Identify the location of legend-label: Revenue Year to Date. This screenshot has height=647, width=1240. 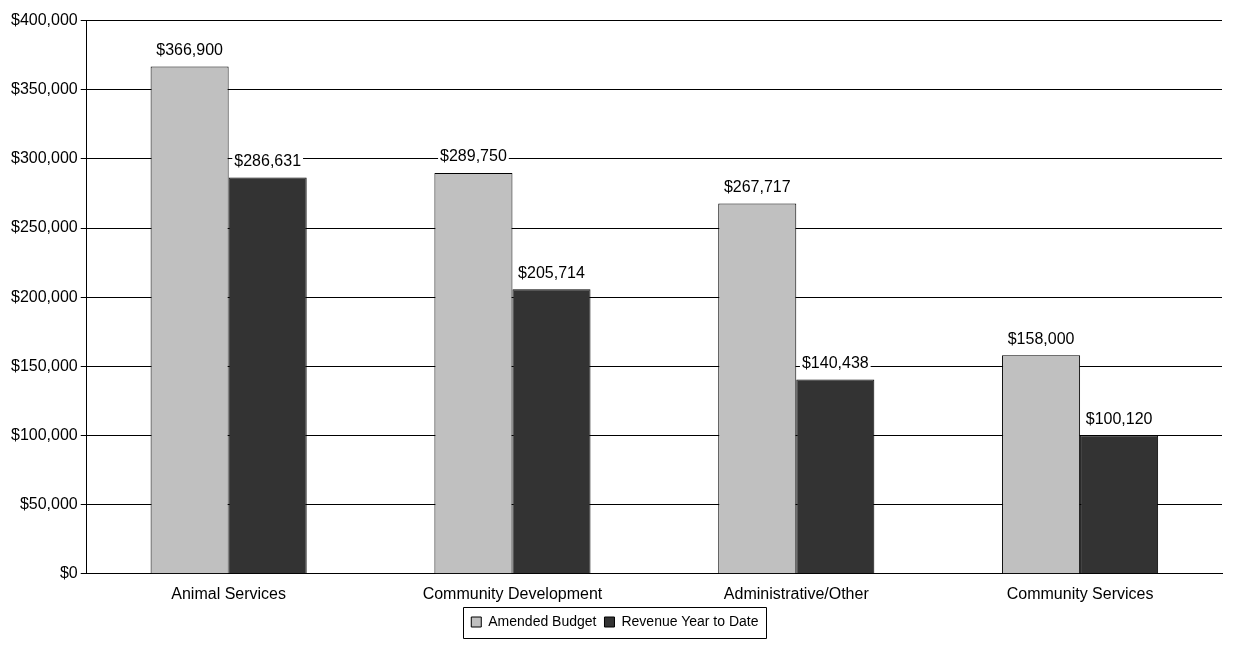
(690, 620).